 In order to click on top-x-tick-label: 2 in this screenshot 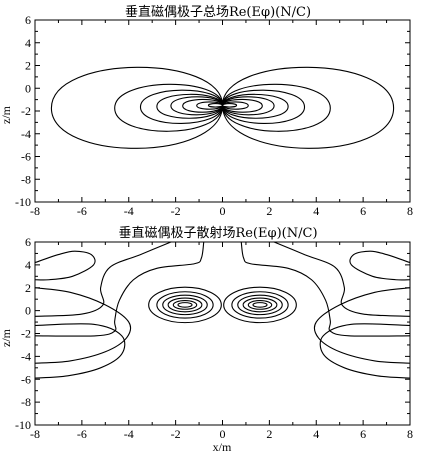, I will do `click(269, 211)`.